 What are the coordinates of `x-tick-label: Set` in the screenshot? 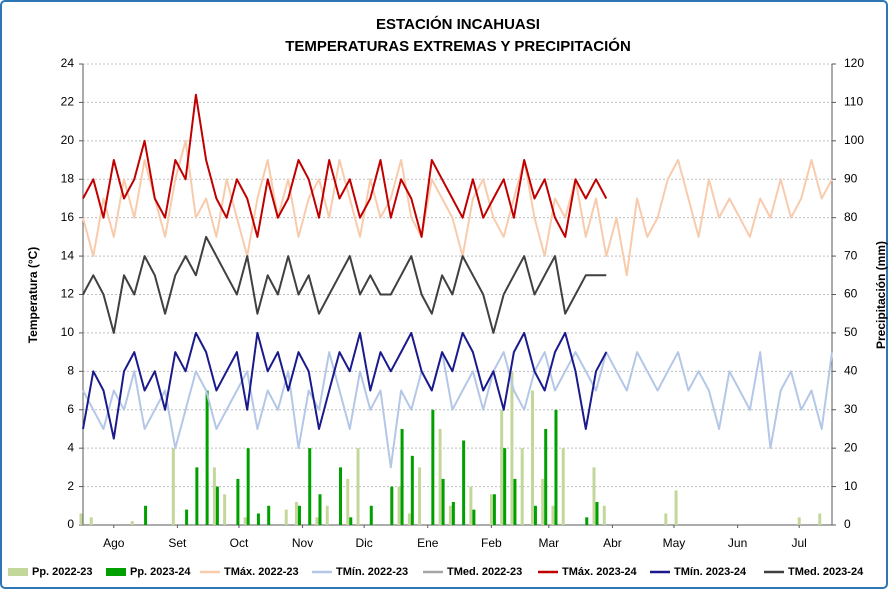 It's located at (177, 543).